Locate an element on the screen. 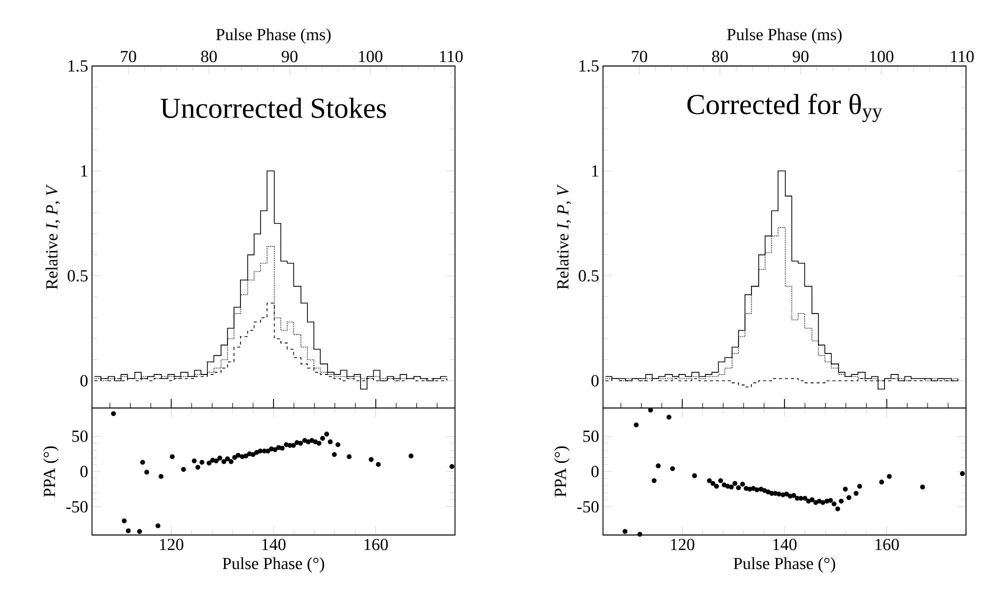 This screenshot has height=599, width=992. text: Uncorrected Stokes is located at coordinates (273, 108).